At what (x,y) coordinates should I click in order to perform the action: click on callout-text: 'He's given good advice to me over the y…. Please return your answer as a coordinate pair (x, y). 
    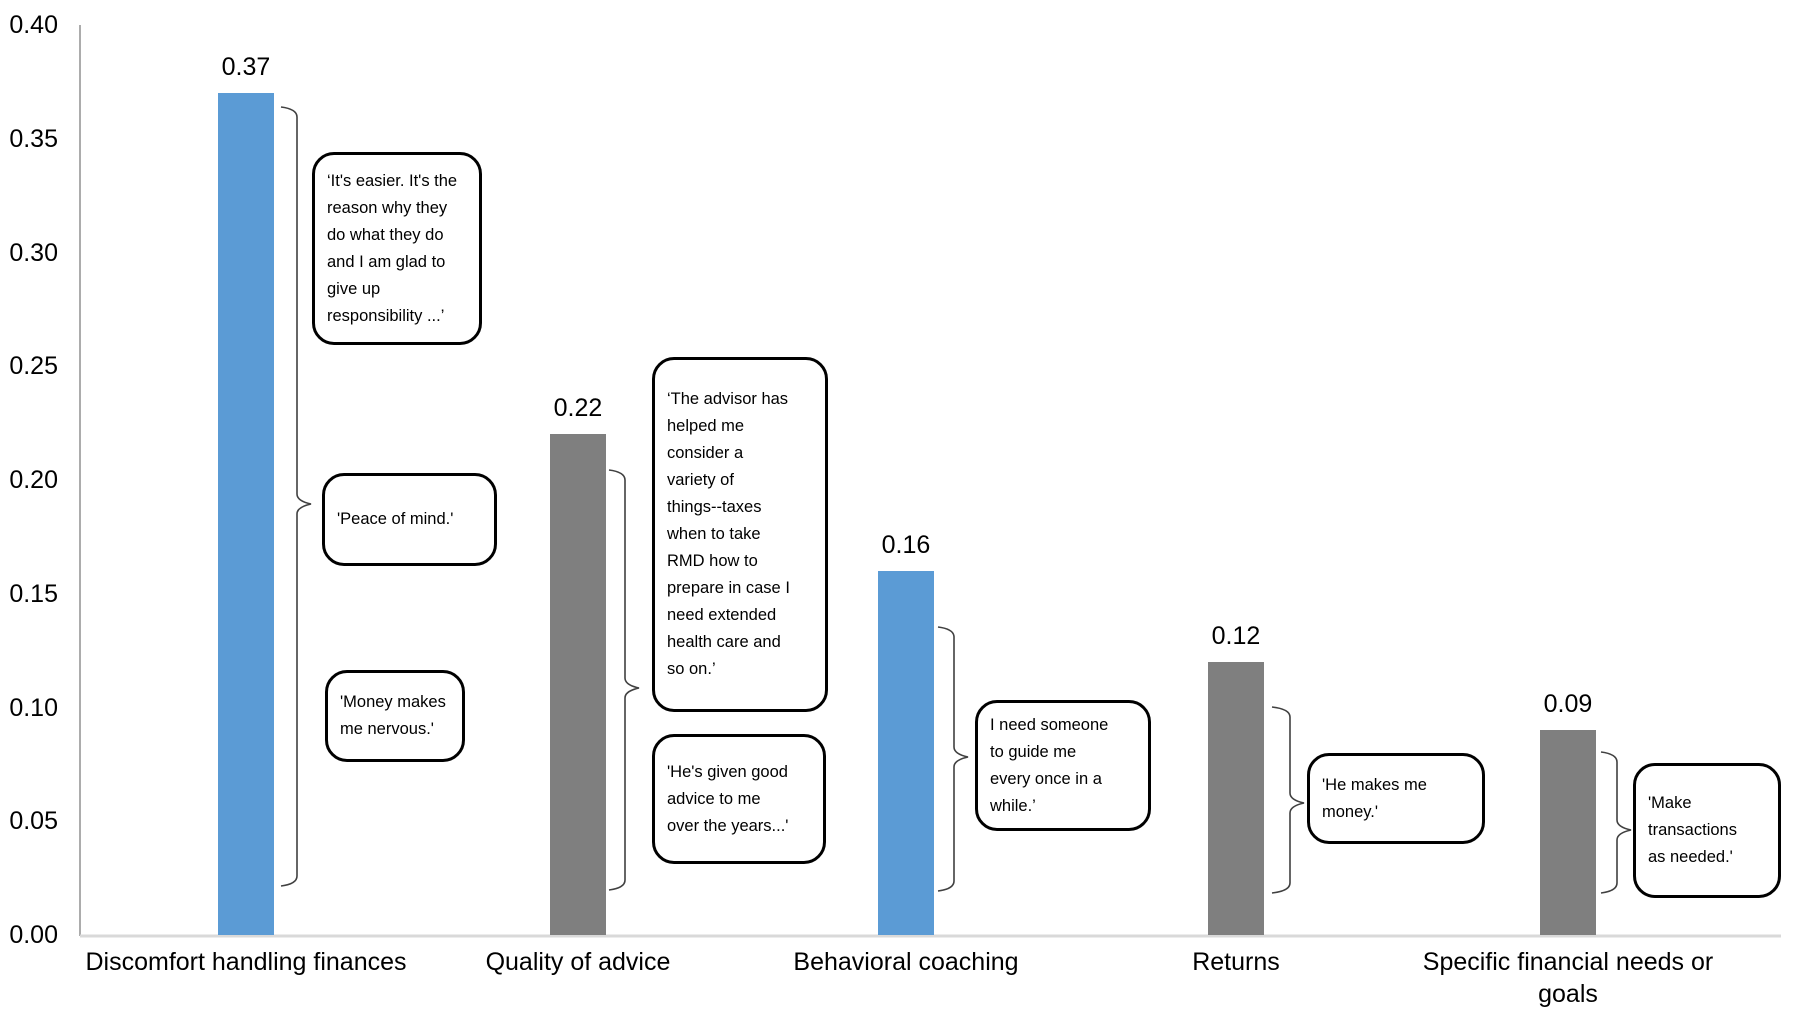
    Looking at the image, I should click on (728, 798).